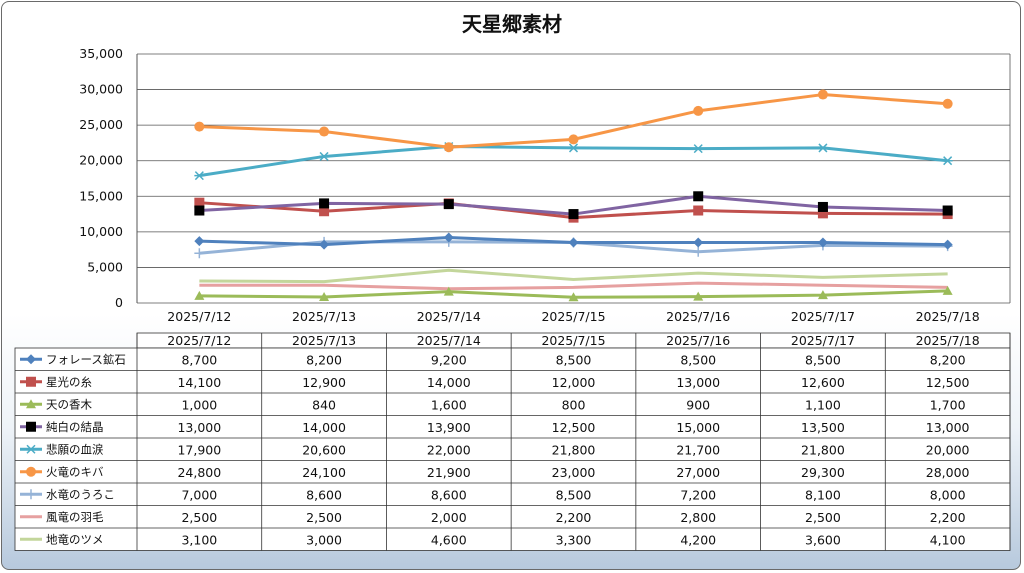 The image size is (1024, 573). I want to click on table-cell: 12,900, so click(324, 382).